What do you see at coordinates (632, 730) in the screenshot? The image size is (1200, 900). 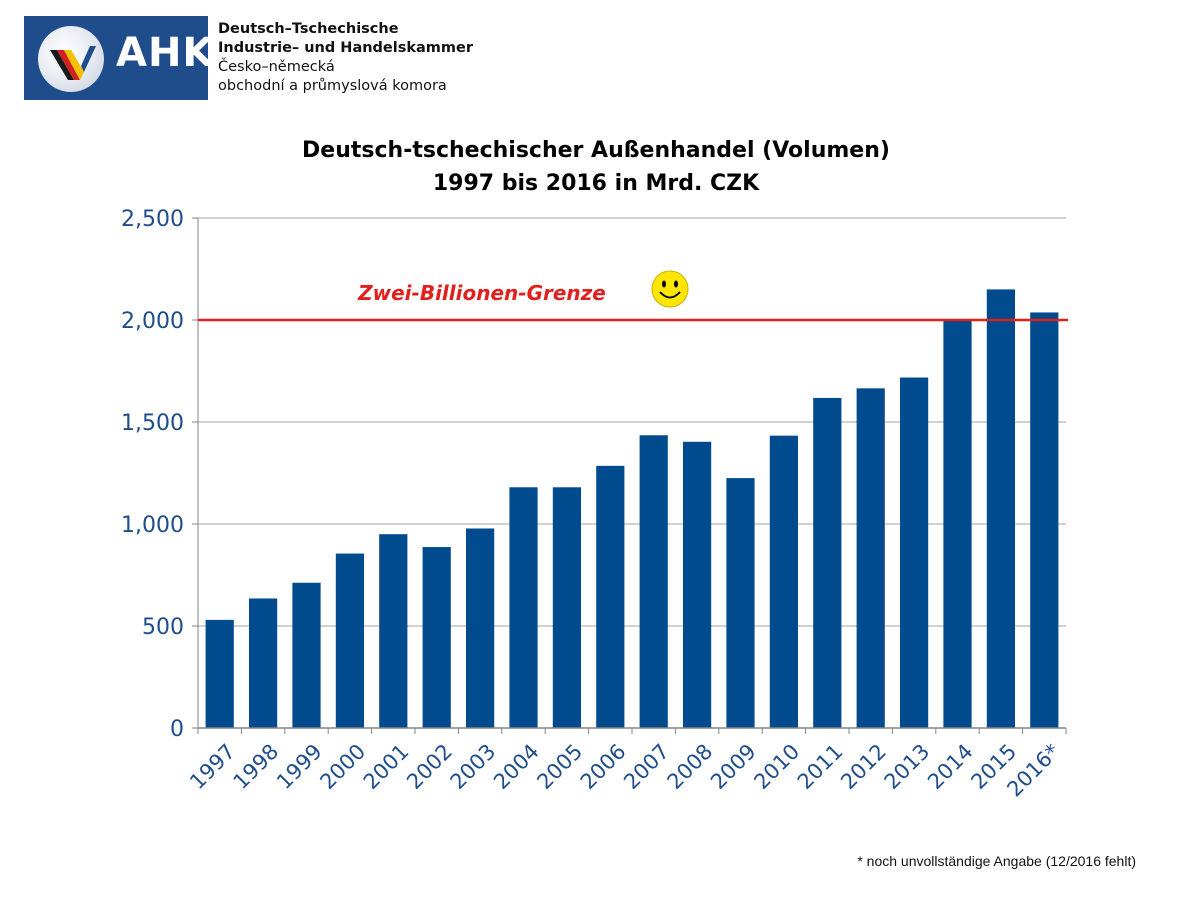 I see `x-axis` at bounding box center [632, 730].